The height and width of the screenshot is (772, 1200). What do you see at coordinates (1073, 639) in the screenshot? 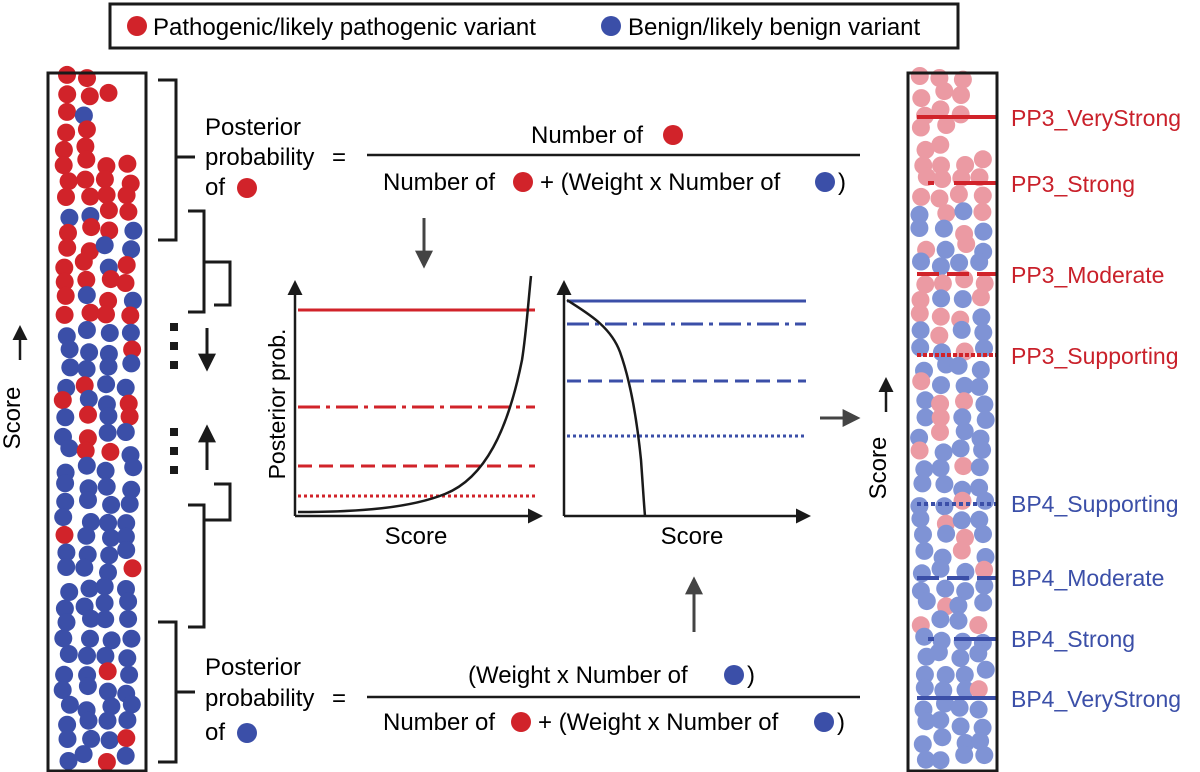
I see `bp4-strong-label: BP4_Strong` at bounding box center [1073, 639].